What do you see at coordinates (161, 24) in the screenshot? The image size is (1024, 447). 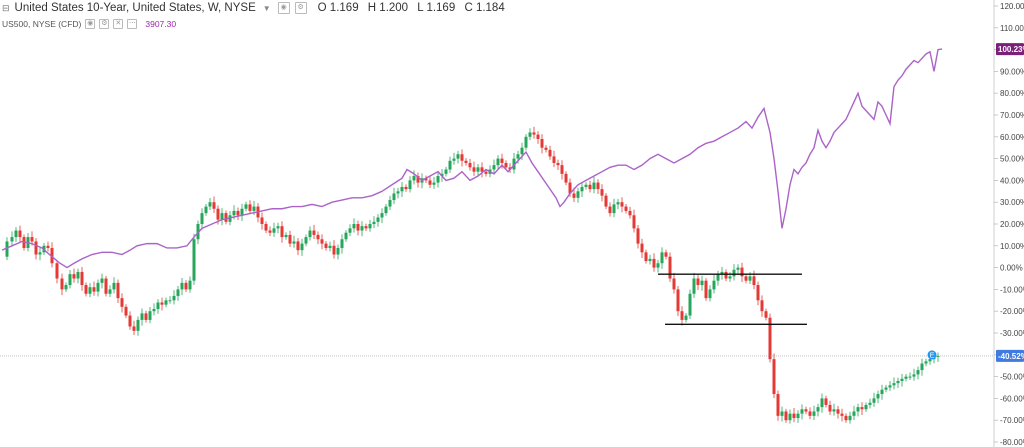 I see `compare-value: 3907.30` at bounding box center [161, 24].